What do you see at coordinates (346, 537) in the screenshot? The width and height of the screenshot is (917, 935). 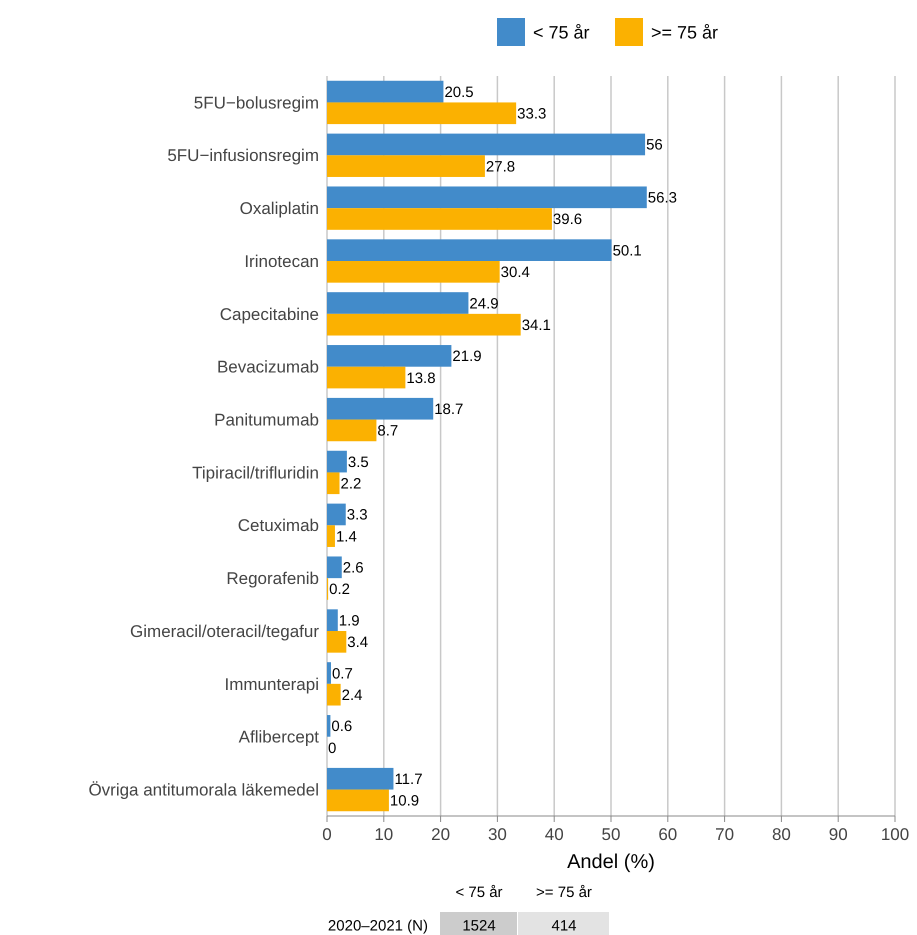 I see `data-label: 1.4` at bounding box center [346, 537].